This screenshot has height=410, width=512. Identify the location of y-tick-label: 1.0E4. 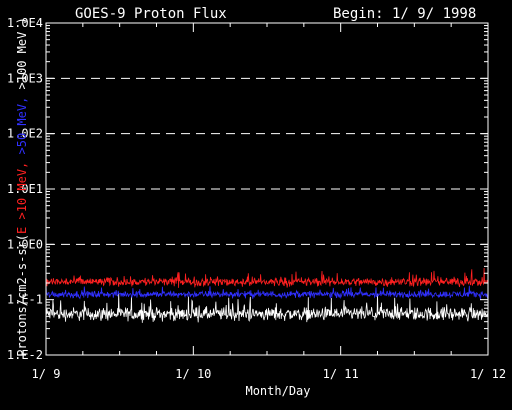
(25, 23).